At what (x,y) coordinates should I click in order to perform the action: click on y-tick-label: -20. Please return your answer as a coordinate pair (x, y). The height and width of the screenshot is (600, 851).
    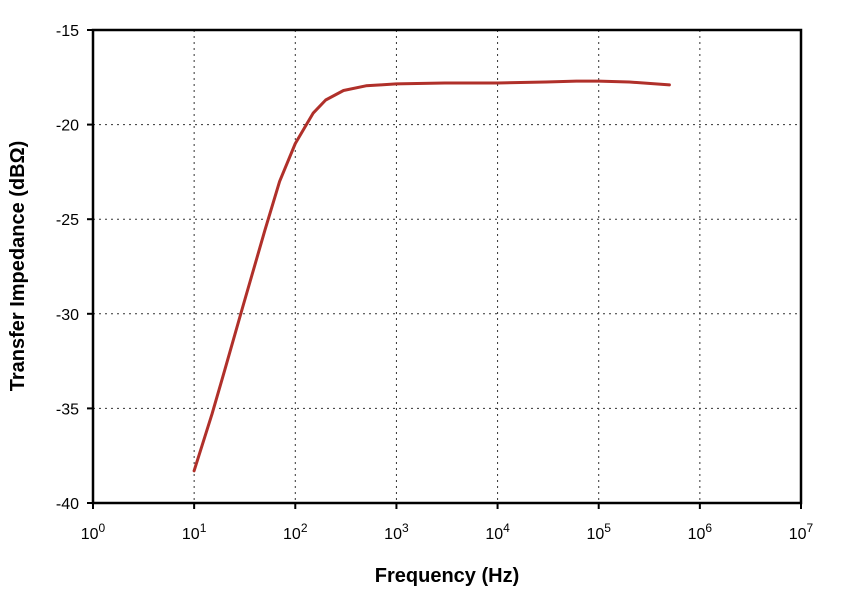
    Looking at the image, I should click on (67, 126).